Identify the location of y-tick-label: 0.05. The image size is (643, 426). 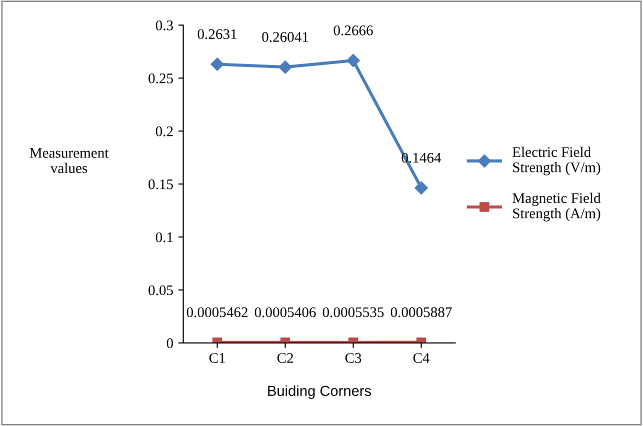
(160, 290).